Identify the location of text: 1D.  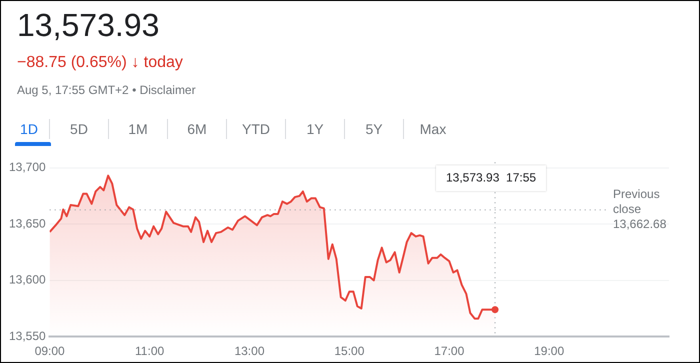
(29, 129).